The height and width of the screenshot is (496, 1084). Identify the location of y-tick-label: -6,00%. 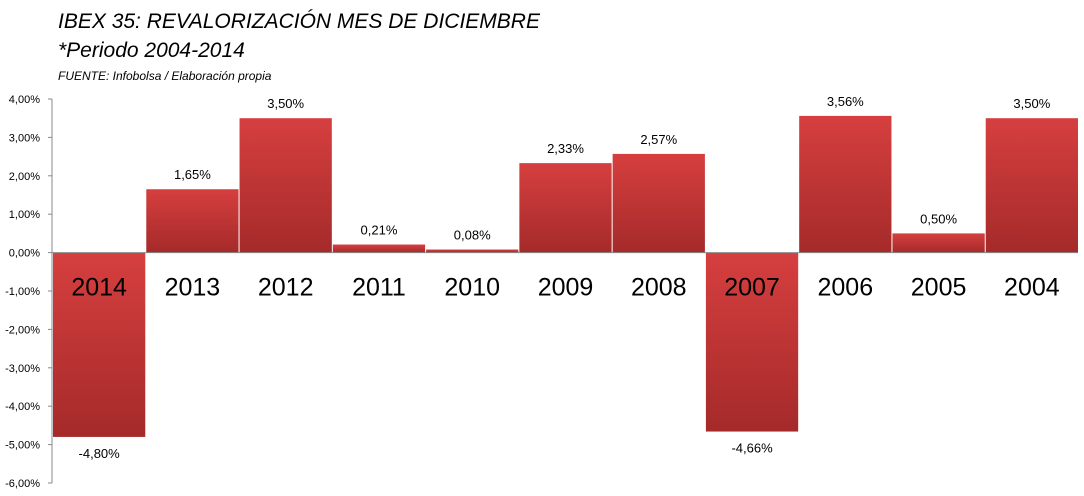
(22, 484).